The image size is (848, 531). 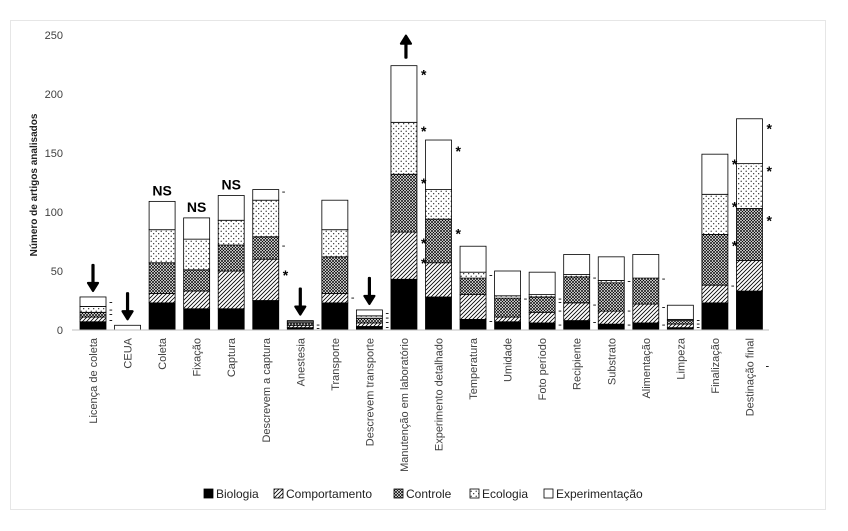 I want to click on legend-label: Experimentação, so click(x=599, y=494).